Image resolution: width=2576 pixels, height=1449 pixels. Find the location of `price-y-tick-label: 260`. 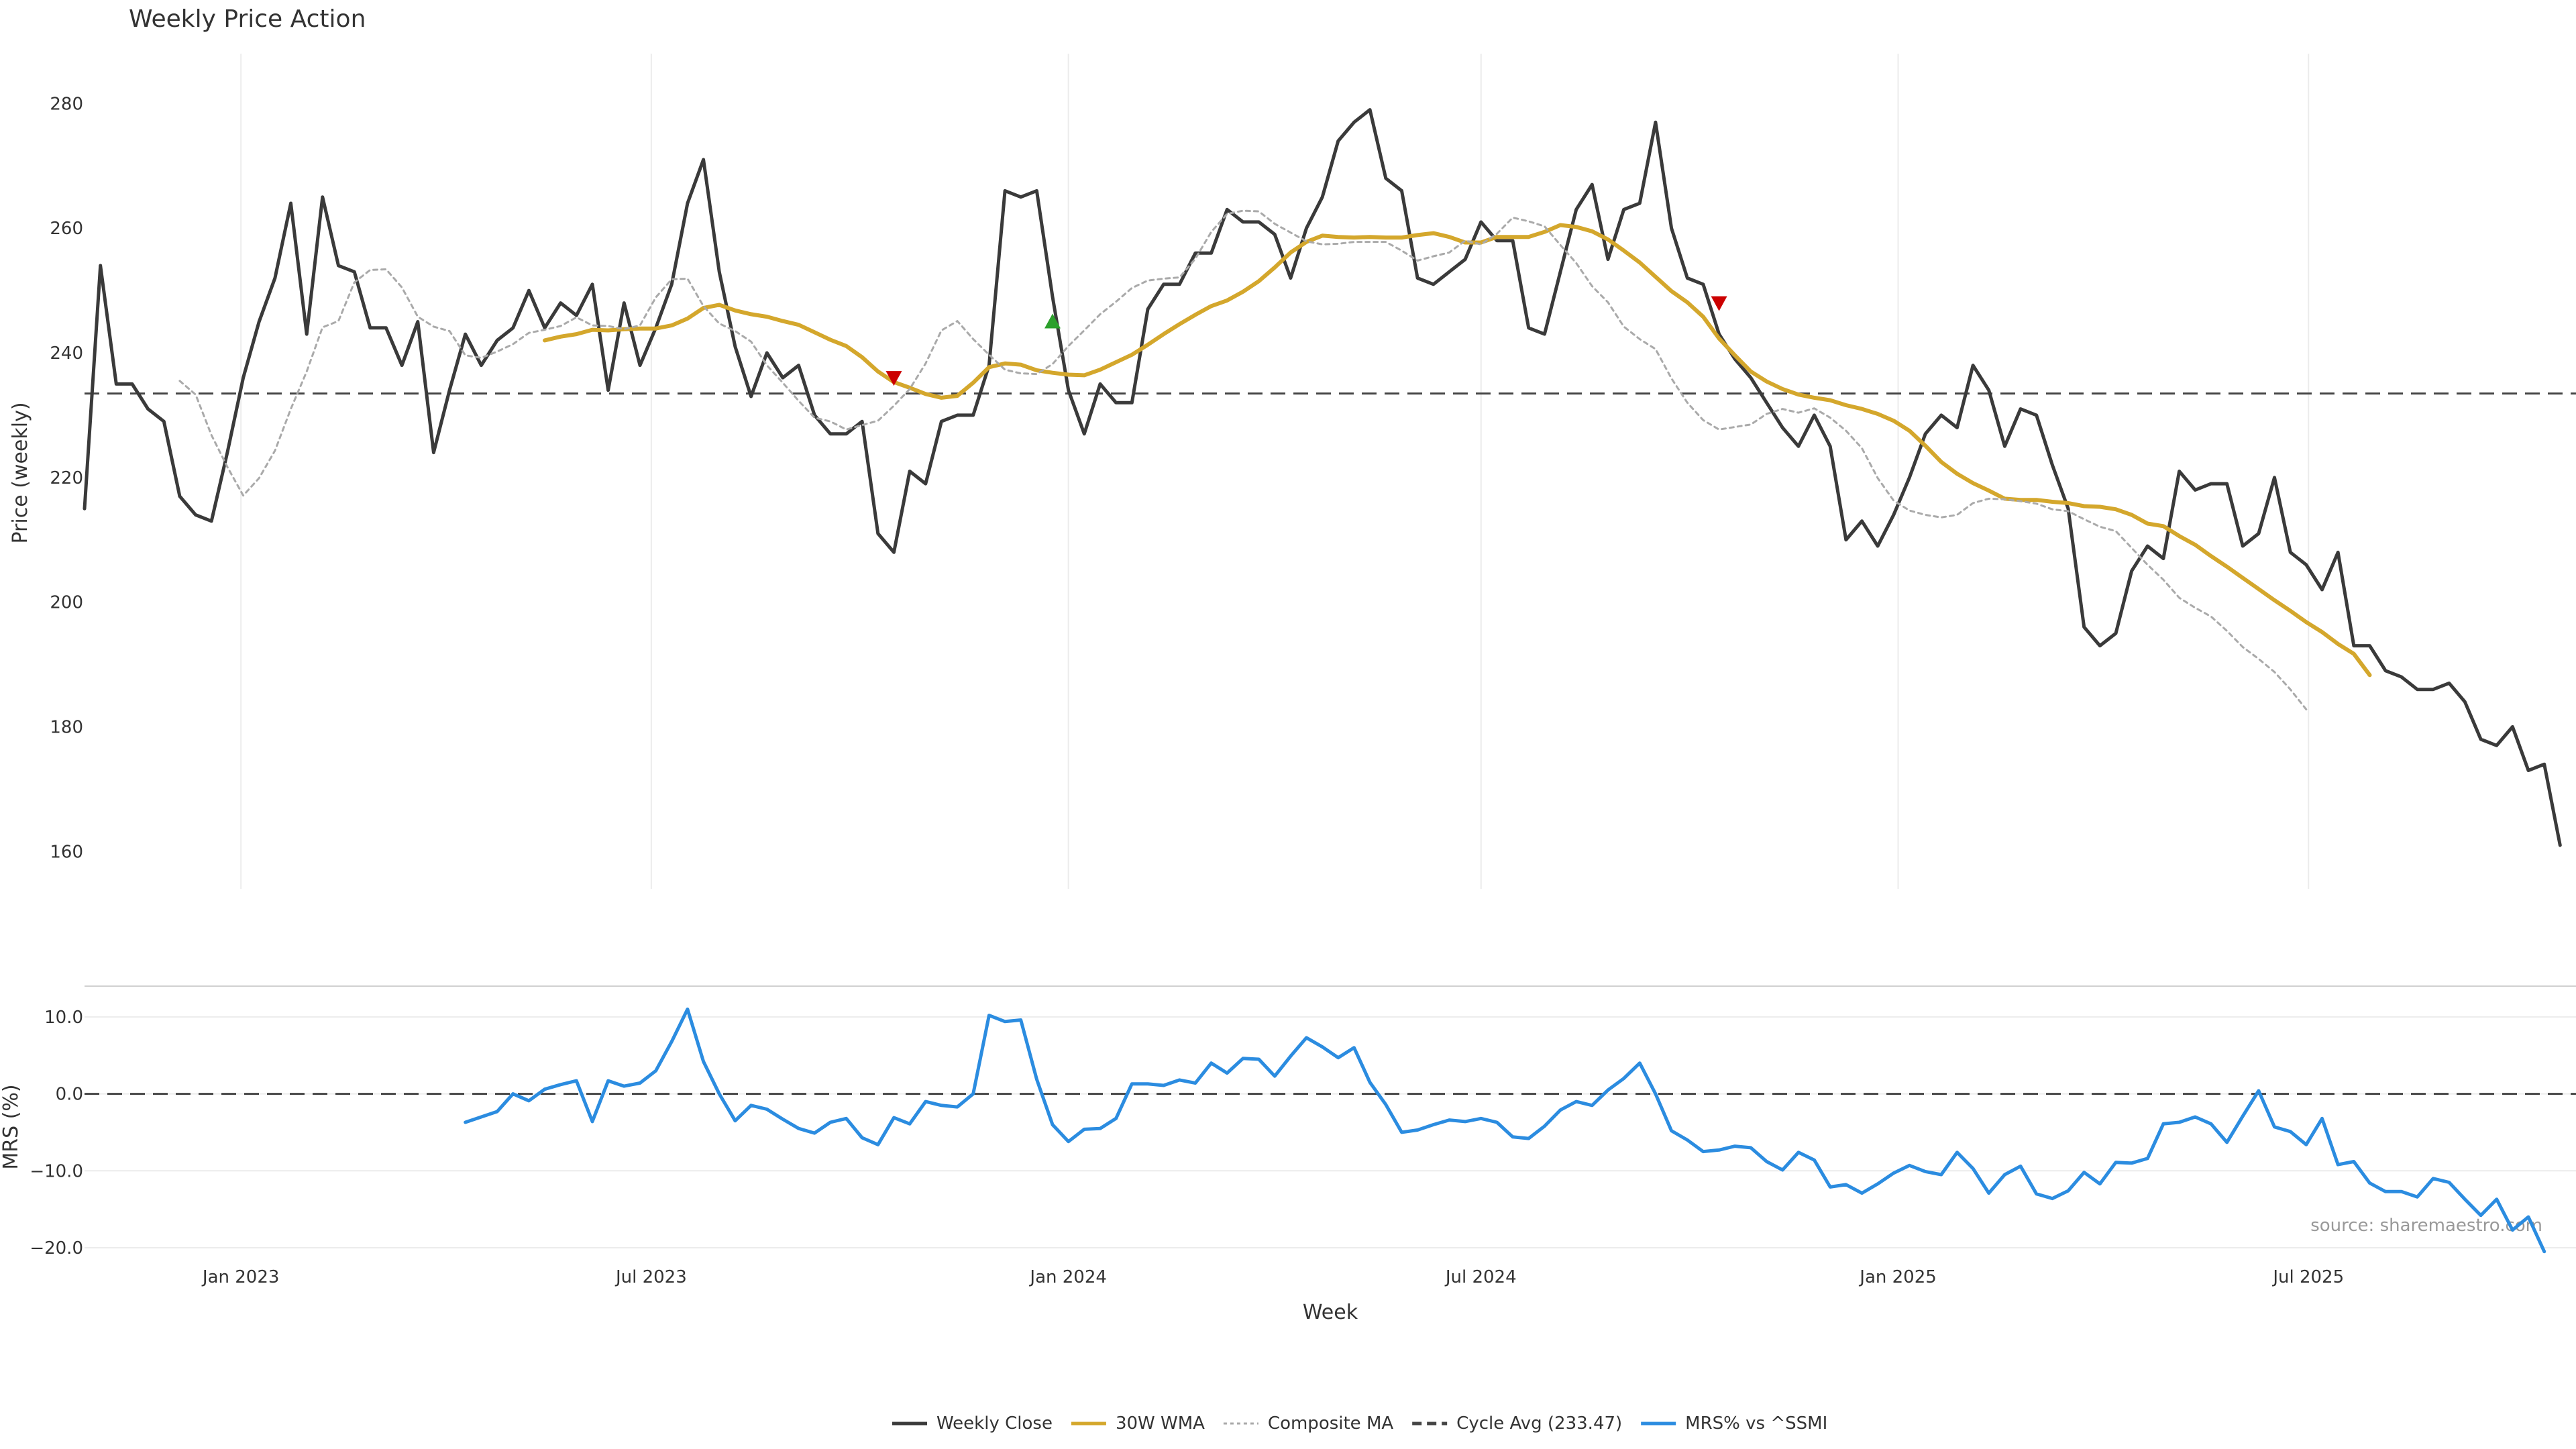

price-y-tick-label: 260 is located at coordinates (66, 229).